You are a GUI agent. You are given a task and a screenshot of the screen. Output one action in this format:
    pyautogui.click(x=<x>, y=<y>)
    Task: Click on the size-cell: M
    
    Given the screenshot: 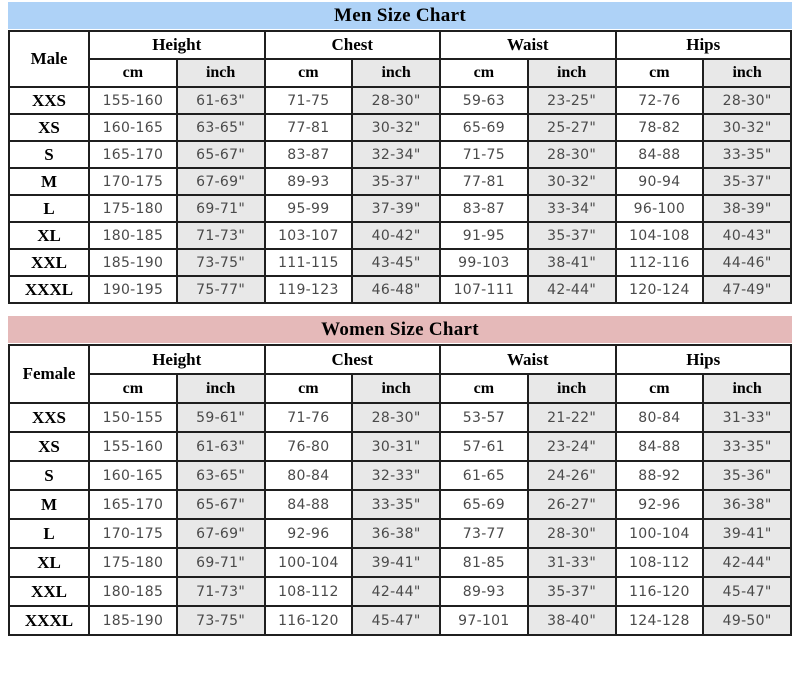 What is the action you would take?
    pyautogui.click(x=49, y=181)
    